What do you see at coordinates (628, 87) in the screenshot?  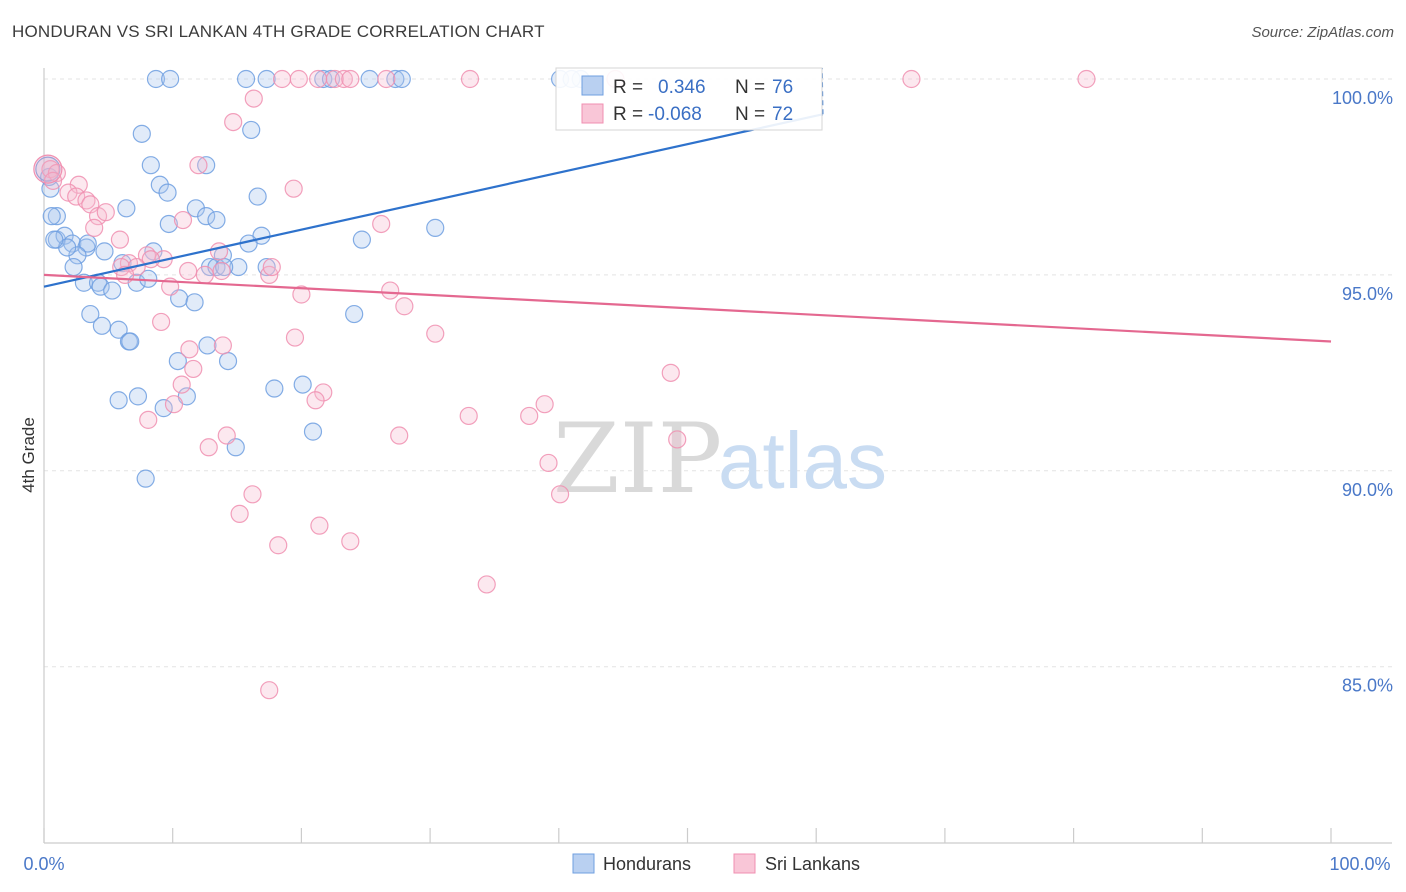 I see `legend-r-label-hondurans: R =` at bounding box center [628, 87].